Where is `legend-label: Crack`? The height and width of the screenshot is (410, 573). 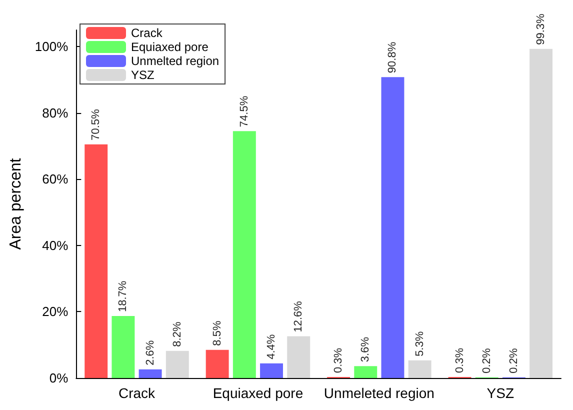
legend-label: Crack is located at coordinates (147, 33).